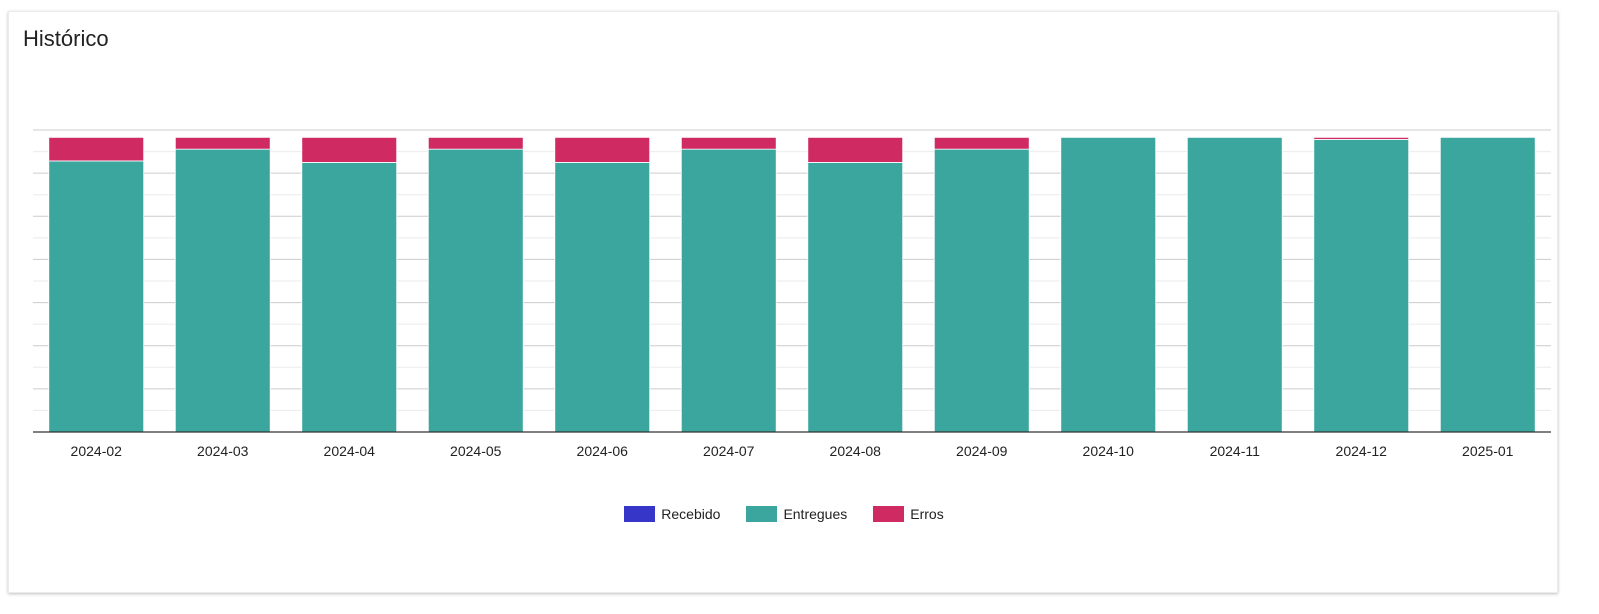 The width and height of the screenshot is (1599, 614). What do you see at coordinates (856, 451) in the screenshot?
I see `x-tick-label: 2024-08` at bounding box center [856, 451].